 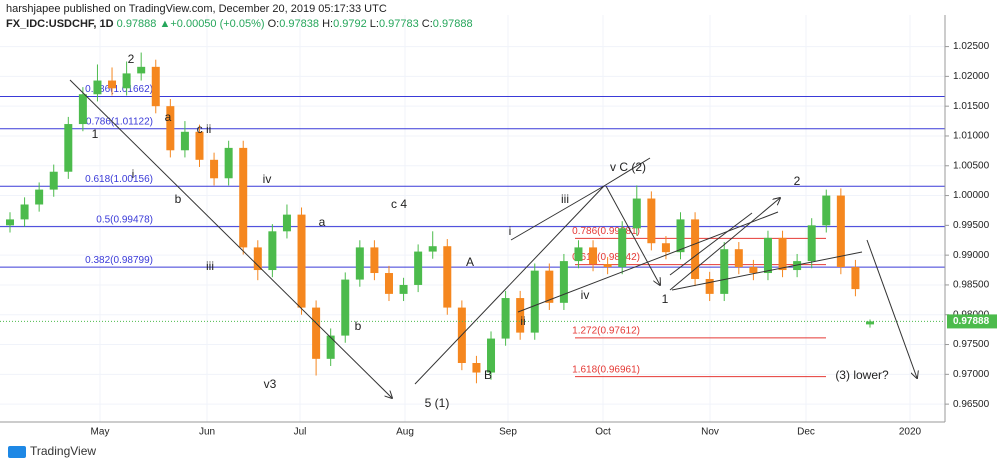 What do you see at coordinates (168, 117) in the screenshot?
I see `wave-label: a` at bounding box center [168, 117].